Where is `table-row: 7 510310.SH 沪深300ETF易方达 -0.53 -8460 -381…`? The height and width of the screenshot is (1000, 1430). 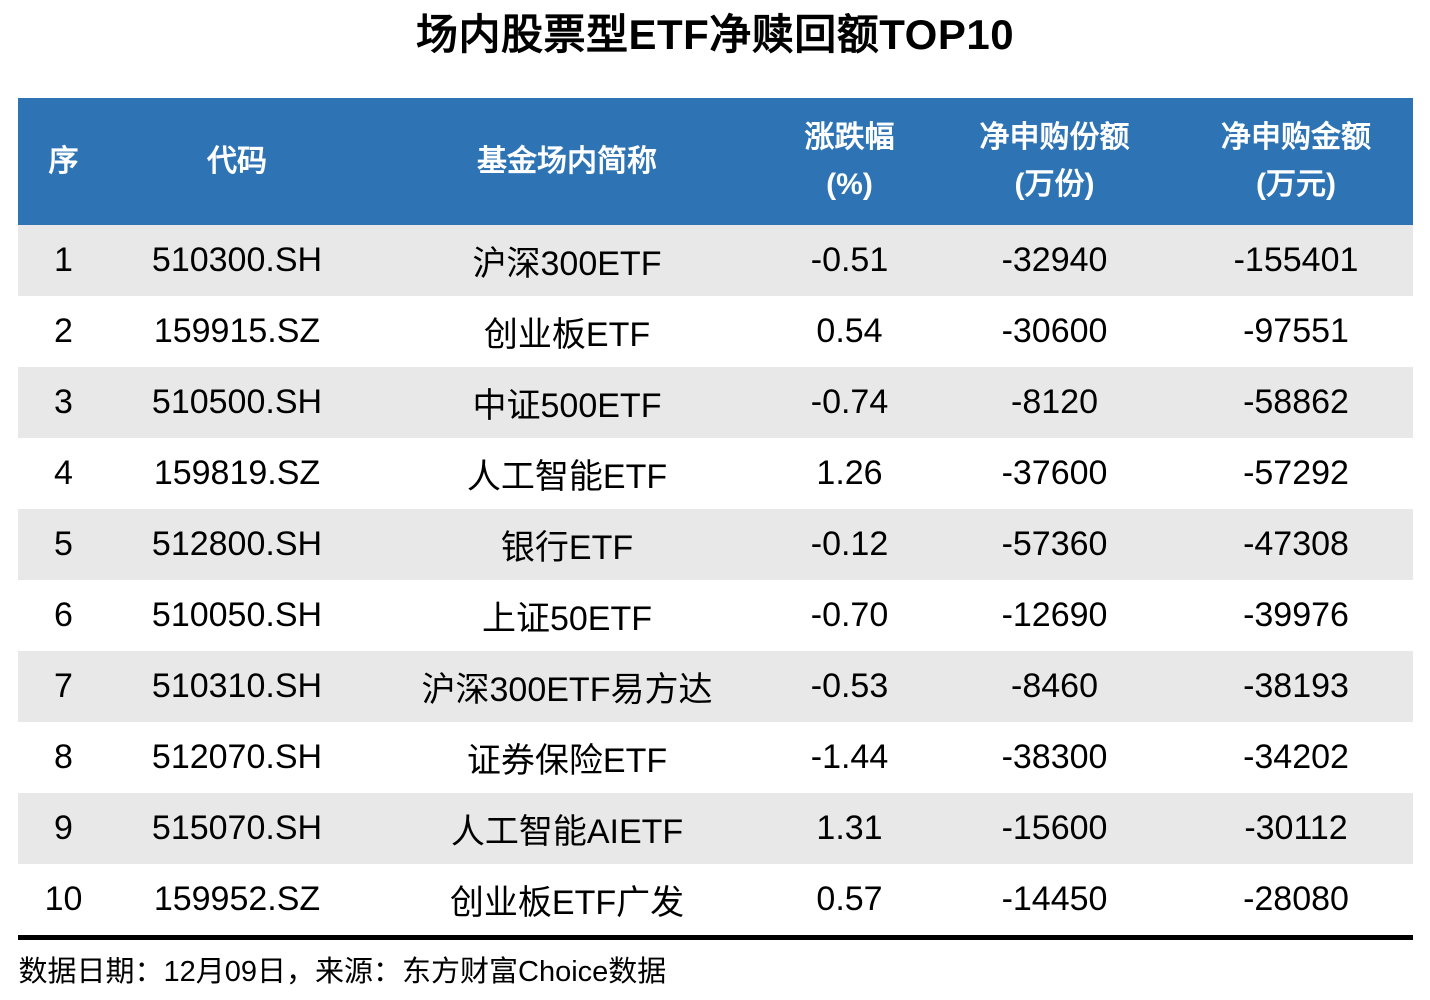 table-row: 7 510310.SH 沪深300ETF易方达 -0.53 -8460 -381… is located at coordinates (715, 687).